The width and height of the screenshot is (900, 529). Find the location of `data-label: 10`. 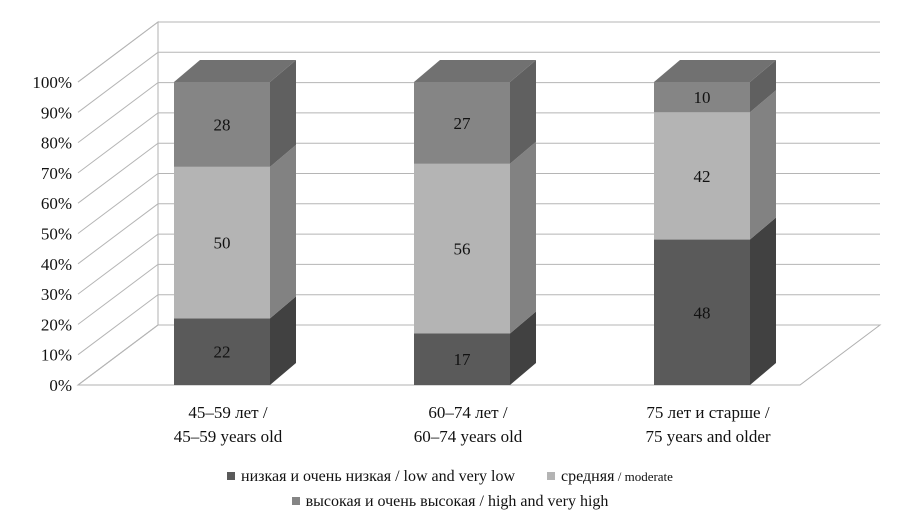

data-label: 10 is located at coordinates (702, 97).